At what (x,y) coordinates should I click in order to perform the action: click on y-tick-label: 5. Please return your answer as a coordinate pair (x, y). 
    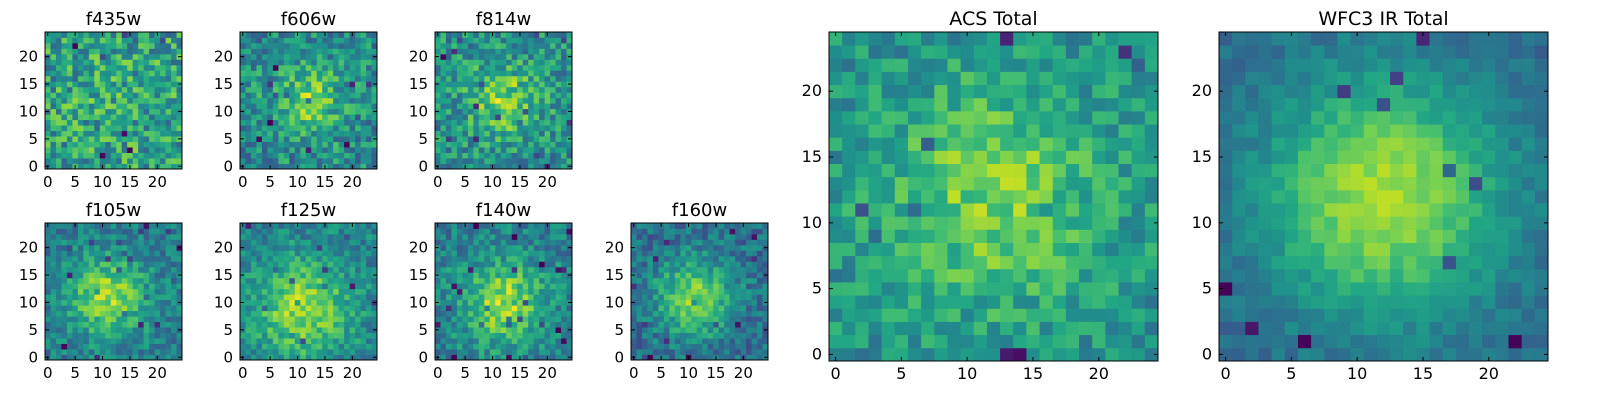
    Looking at the image, I should click on (33, 330).